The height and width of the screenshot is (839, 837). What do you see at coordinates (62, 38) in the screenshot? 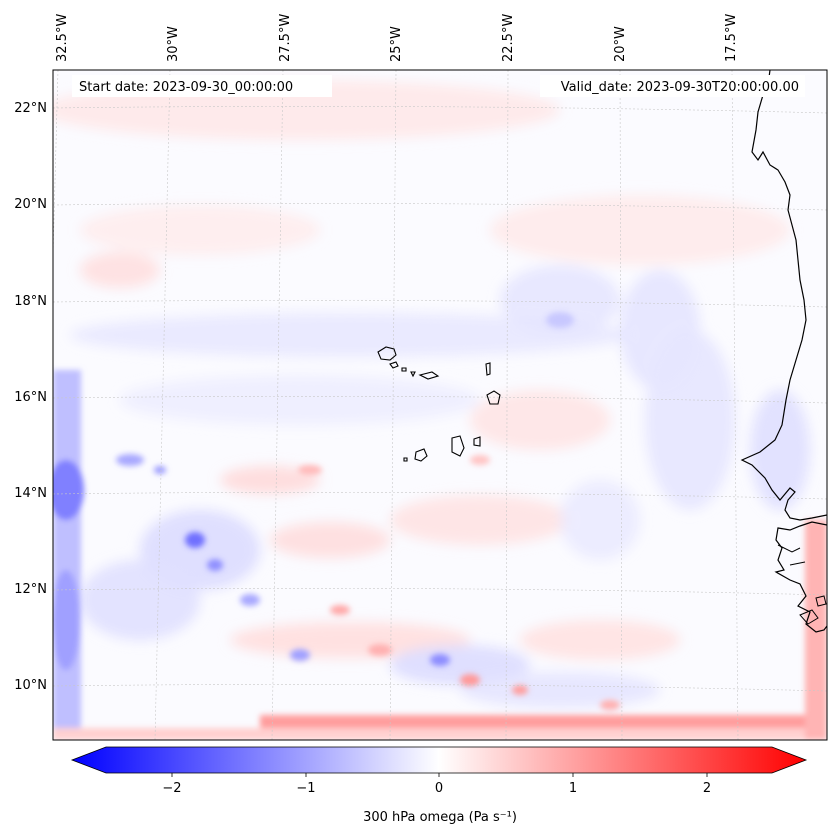
I see `lon-tick-label: 32.5°W` at bounding box center [62, 38].